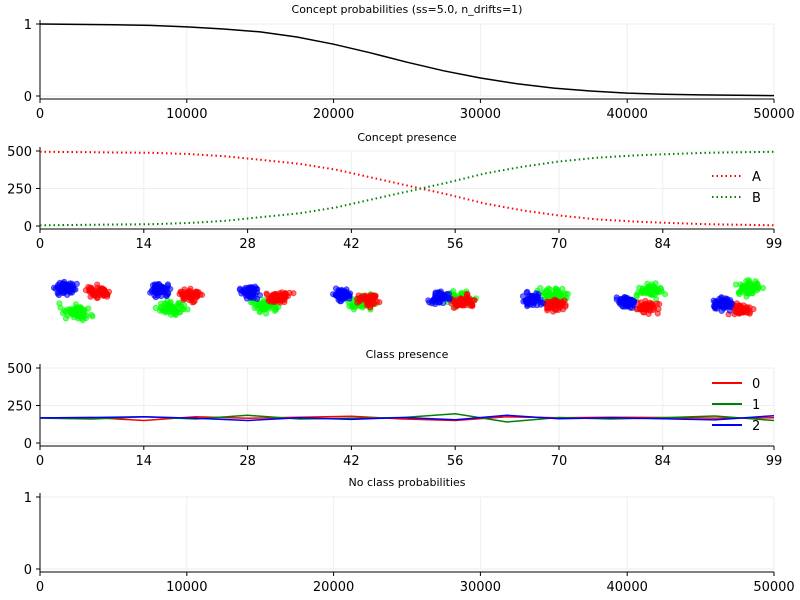  I want to click on x-tick-label: 40000, so click(627, 114).